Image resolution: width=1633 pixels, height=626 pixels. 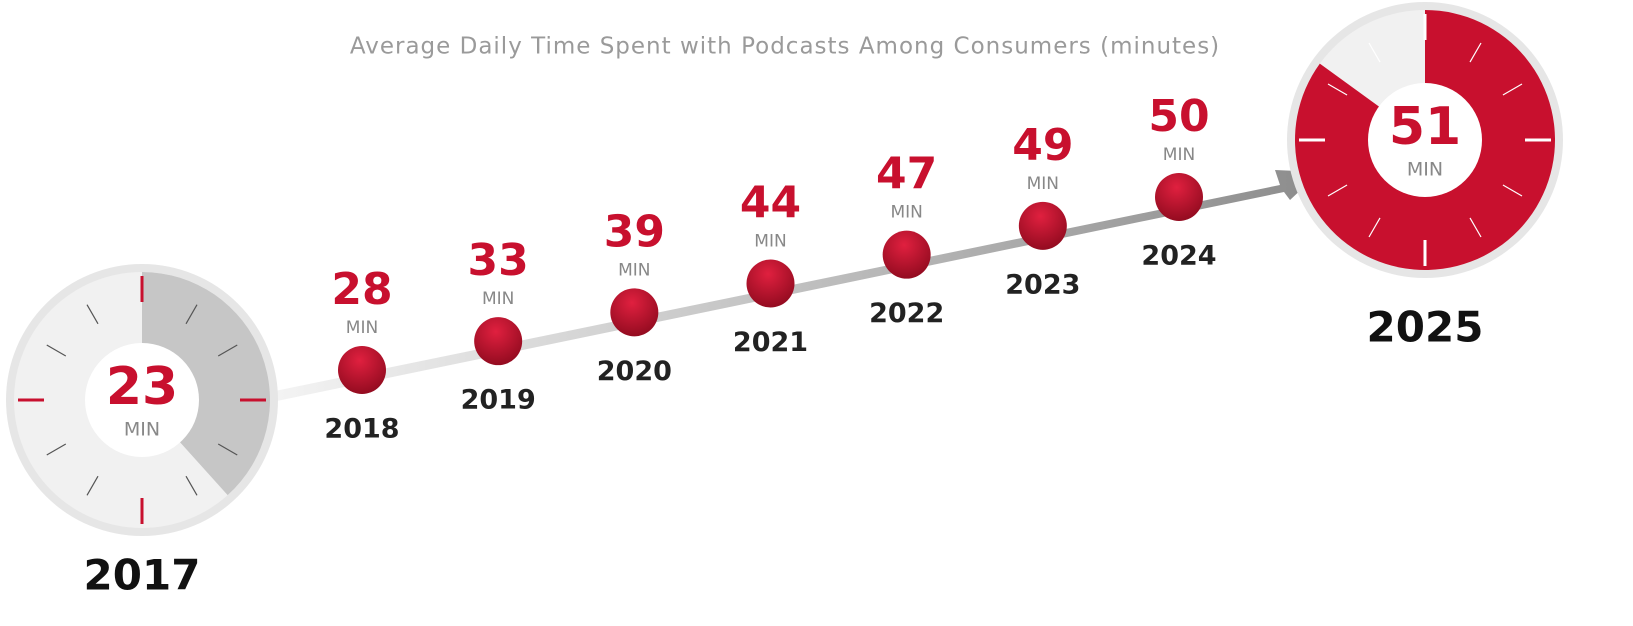 What do you see at coordinates (498, 400) in the screenshot?
I see `year-label: 2019` at bounding box center [498, 400].